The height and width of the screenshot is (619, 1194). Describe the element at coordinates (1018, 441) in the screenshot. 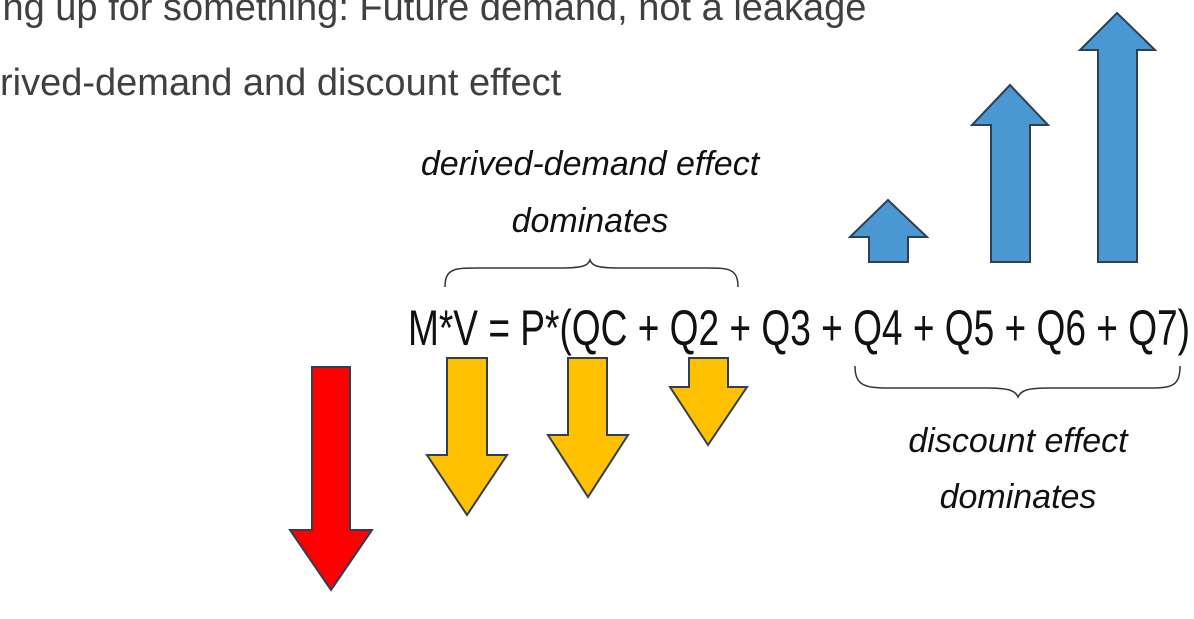

I see `lower-label: discount effect` at that location.